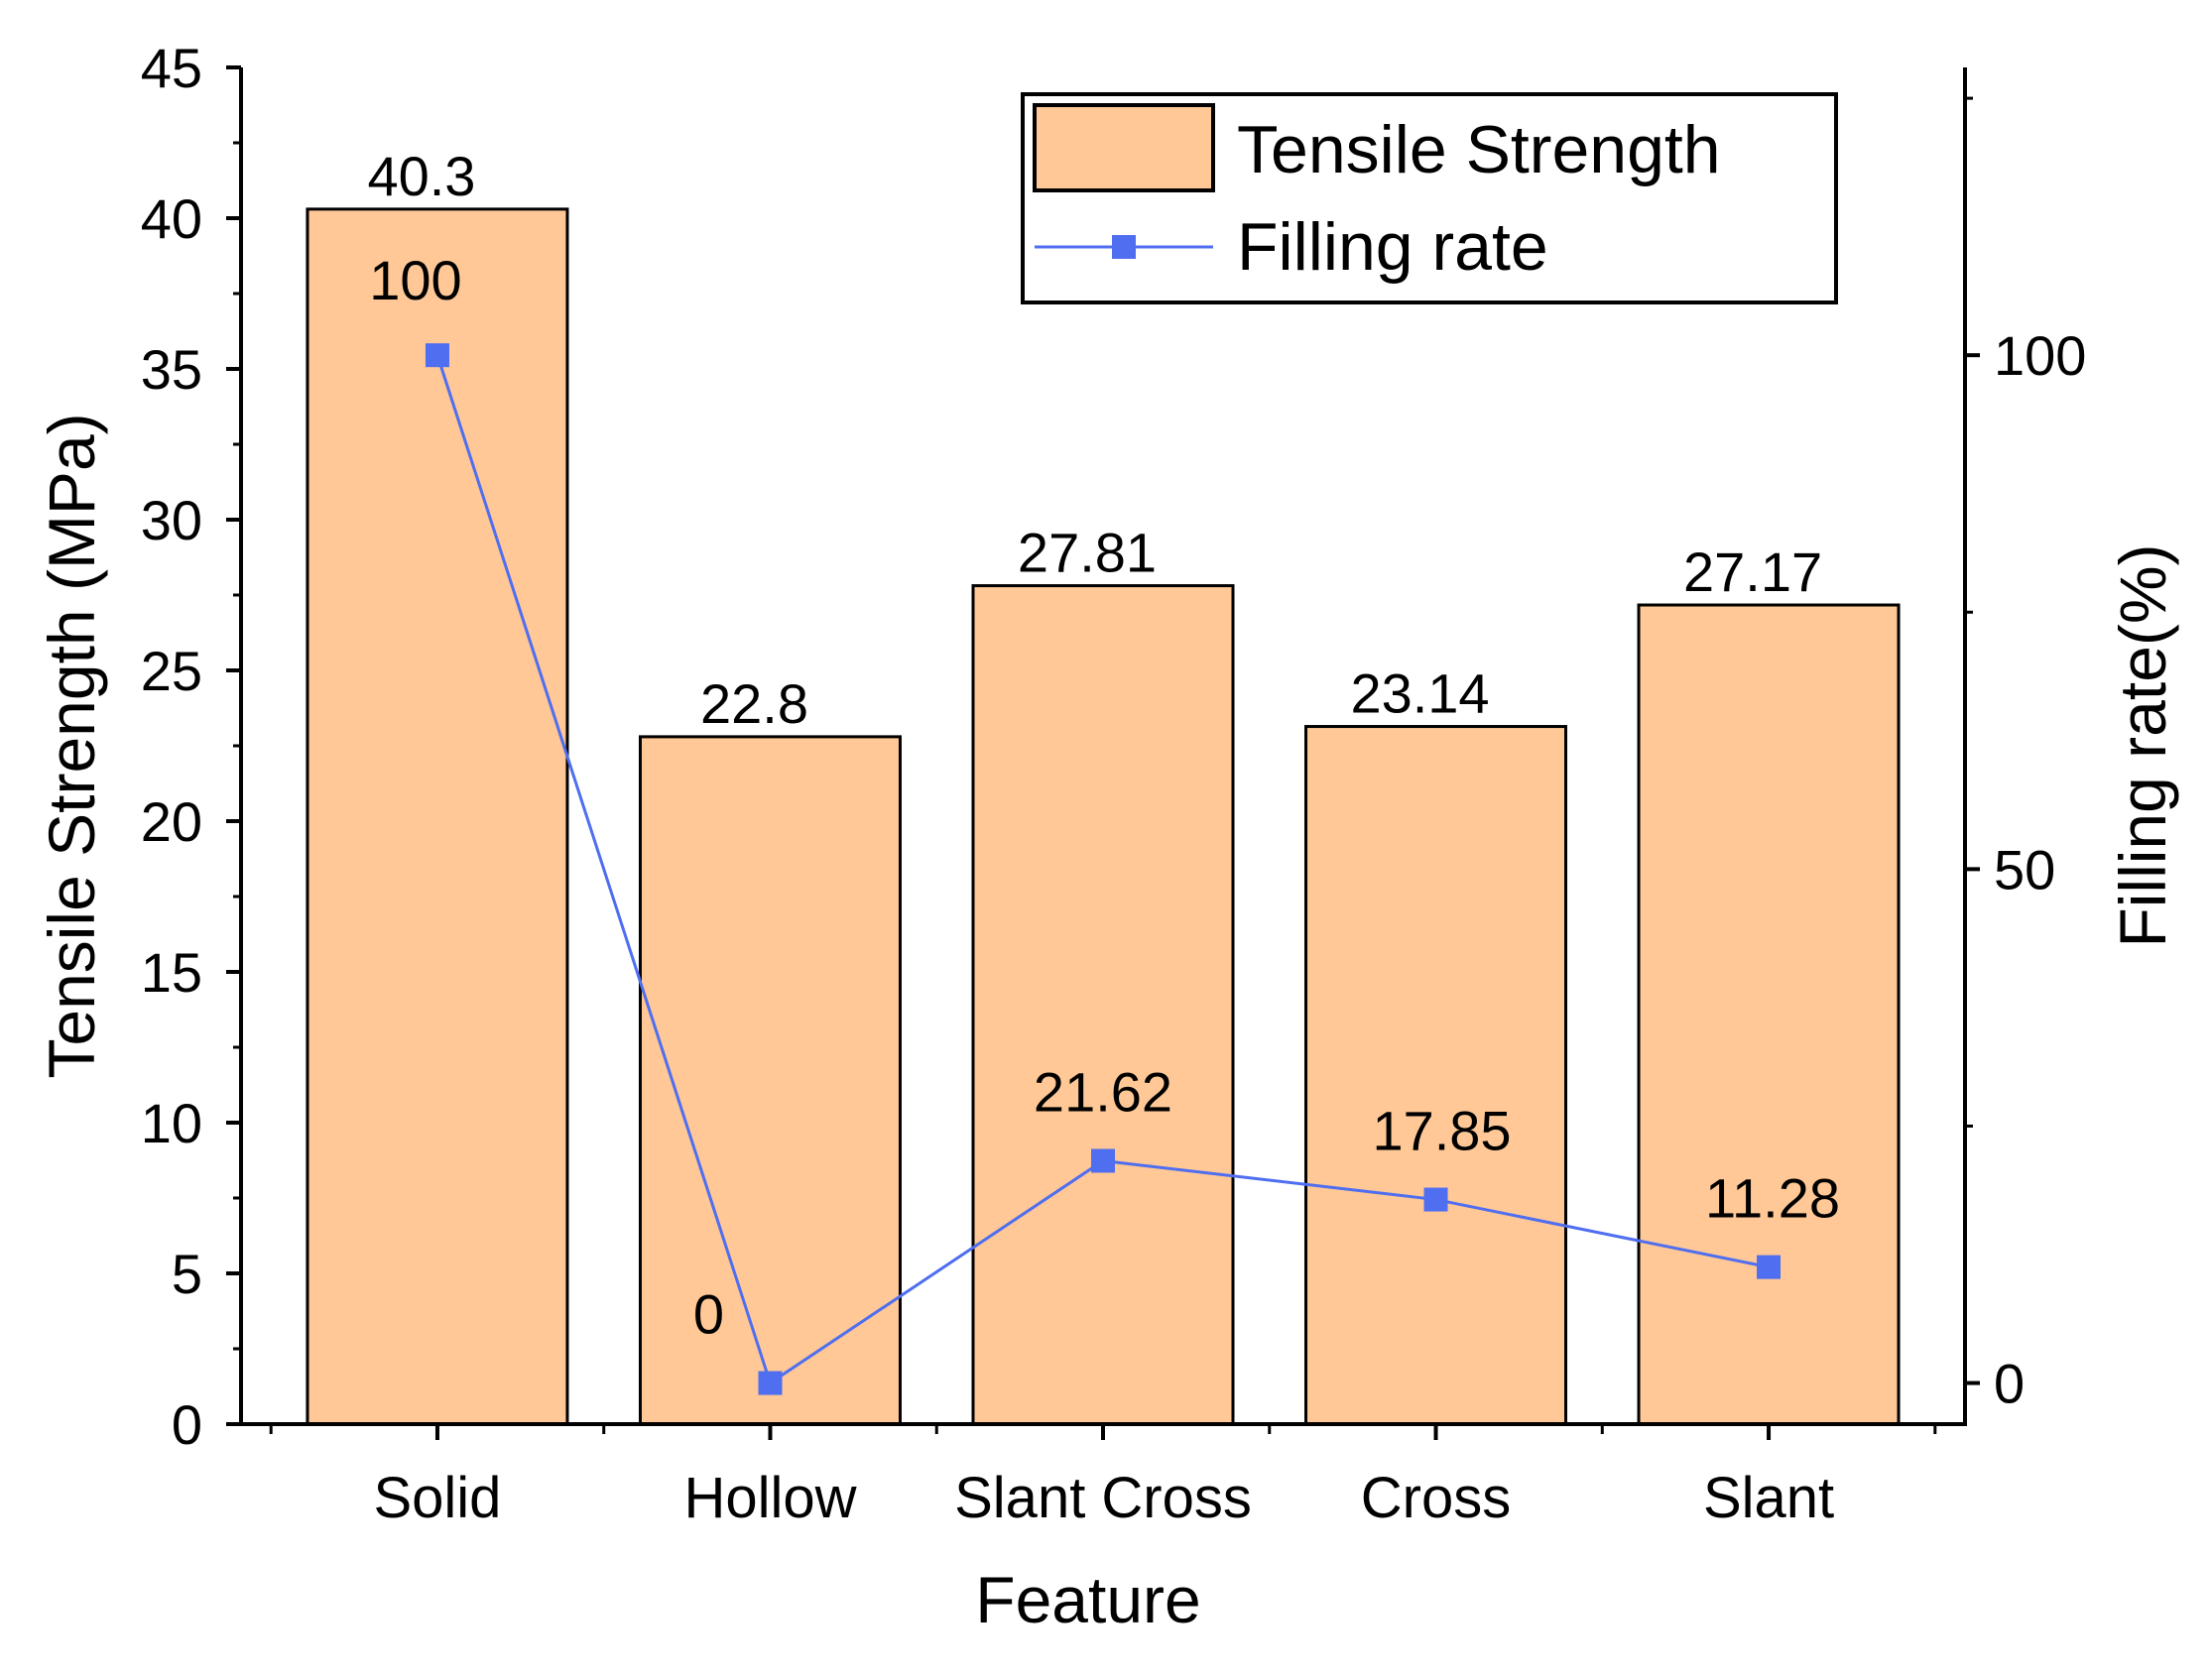 This screenshot has height=1680, width=2212. I want to click on y-tick-label-45: 45, so click(171, 68).